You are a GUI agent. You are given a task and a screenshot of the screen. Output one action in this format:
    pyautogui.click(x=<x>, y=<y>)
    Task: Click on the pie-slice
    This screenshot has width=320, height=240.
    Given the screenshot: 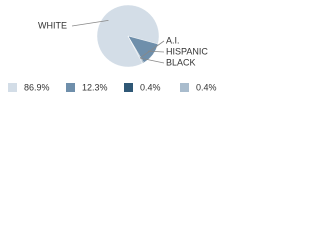 What is the action you would take?
    pyautogui.click(x=135, y=49)
    